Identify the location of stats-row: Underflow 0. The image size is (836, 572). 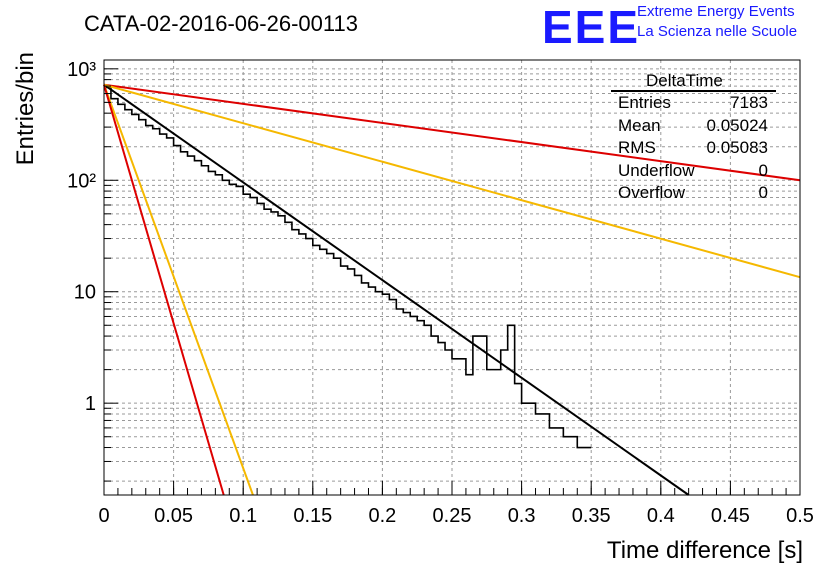
(418, 172).